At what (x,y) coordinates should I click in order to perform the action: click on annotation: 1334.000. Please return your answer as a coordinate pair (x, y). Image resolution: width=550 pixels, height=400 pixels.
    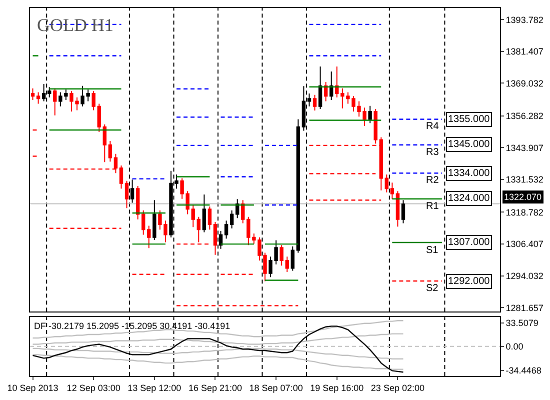
    Looking at the image, I should click on (469, 173).